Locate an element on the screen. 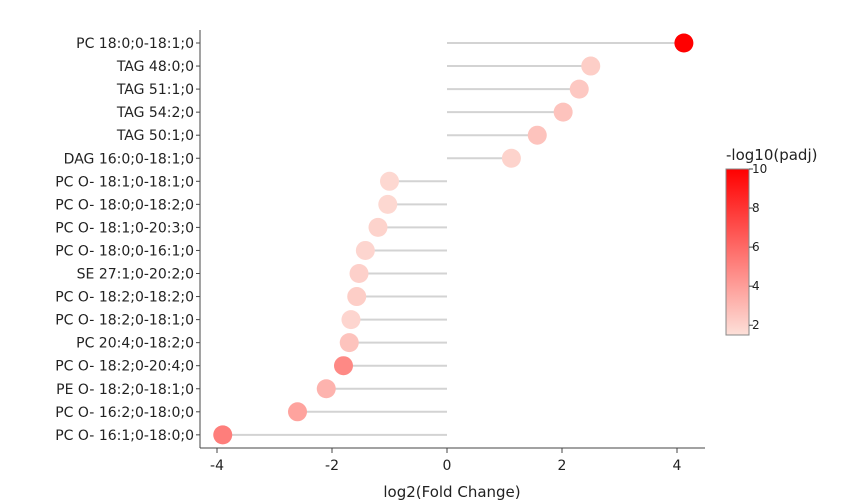 This screenshot has width=847, height=500. x-axis-ticks: -4 -2 0 2 4 is located at coordinates (446, 461).